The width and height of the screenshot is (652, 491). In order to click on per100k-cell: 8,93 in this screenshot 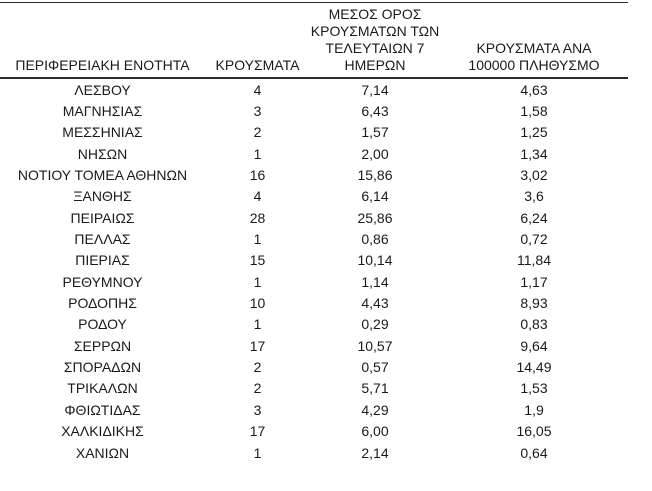, I will do `click(534, 303)`.